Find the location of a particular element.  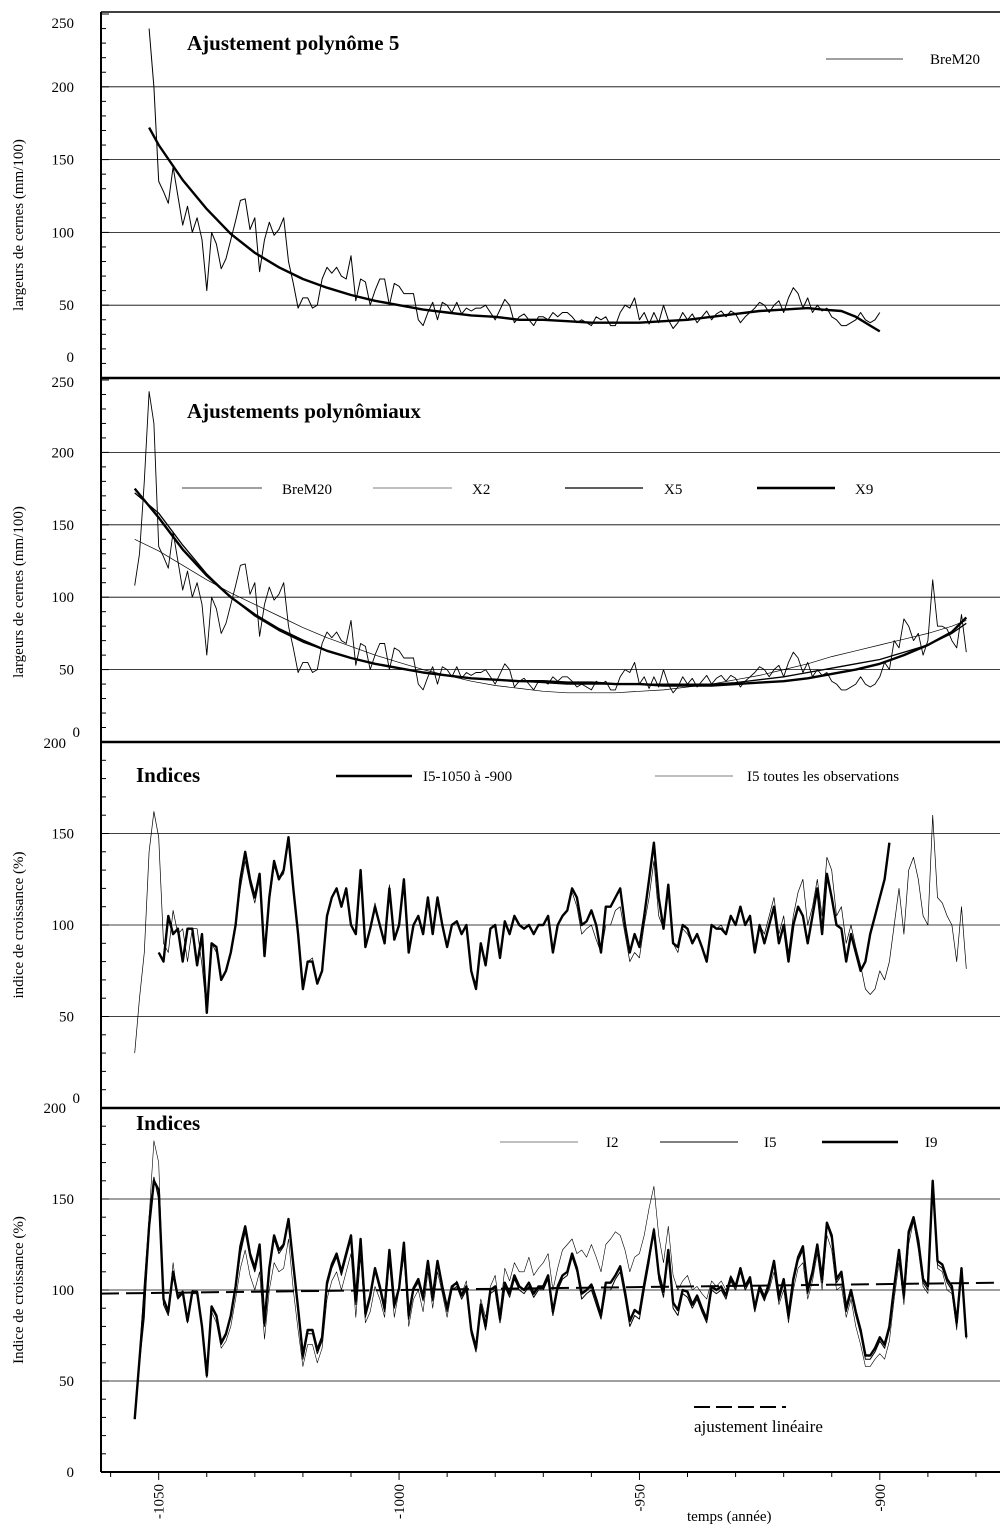

x-axis-label: temps (année) is located at coordinates (729, 1517).